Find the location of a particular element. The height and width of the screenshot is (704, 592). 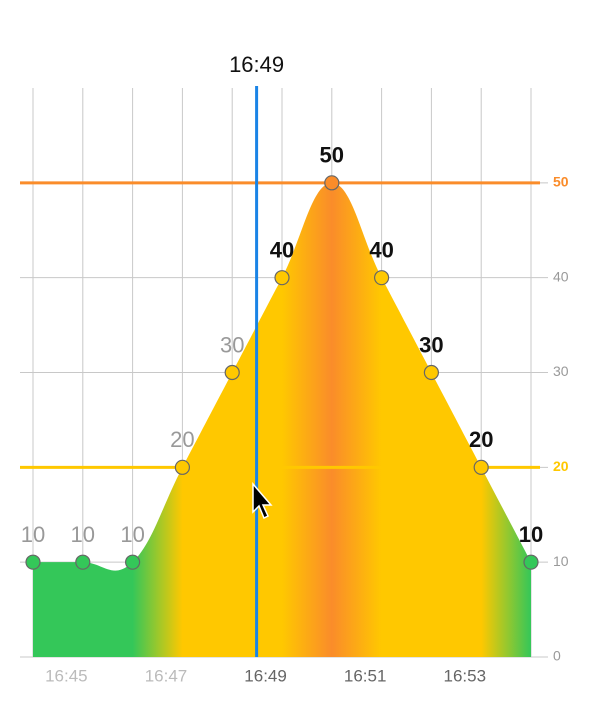

x-tick-label: 16:49 is located at coordinates (265, 675).